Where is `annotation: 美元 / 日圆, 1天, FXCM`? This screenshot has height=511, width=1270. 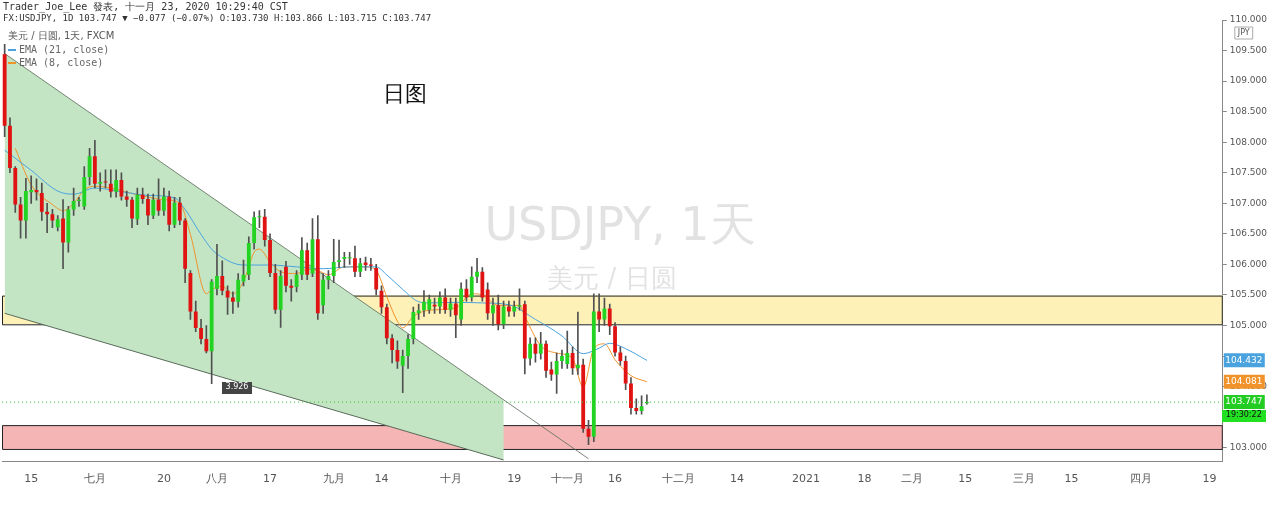
annotation: 美元 / 日圆, 1天, FXCM is located at coordinates (61, 35).